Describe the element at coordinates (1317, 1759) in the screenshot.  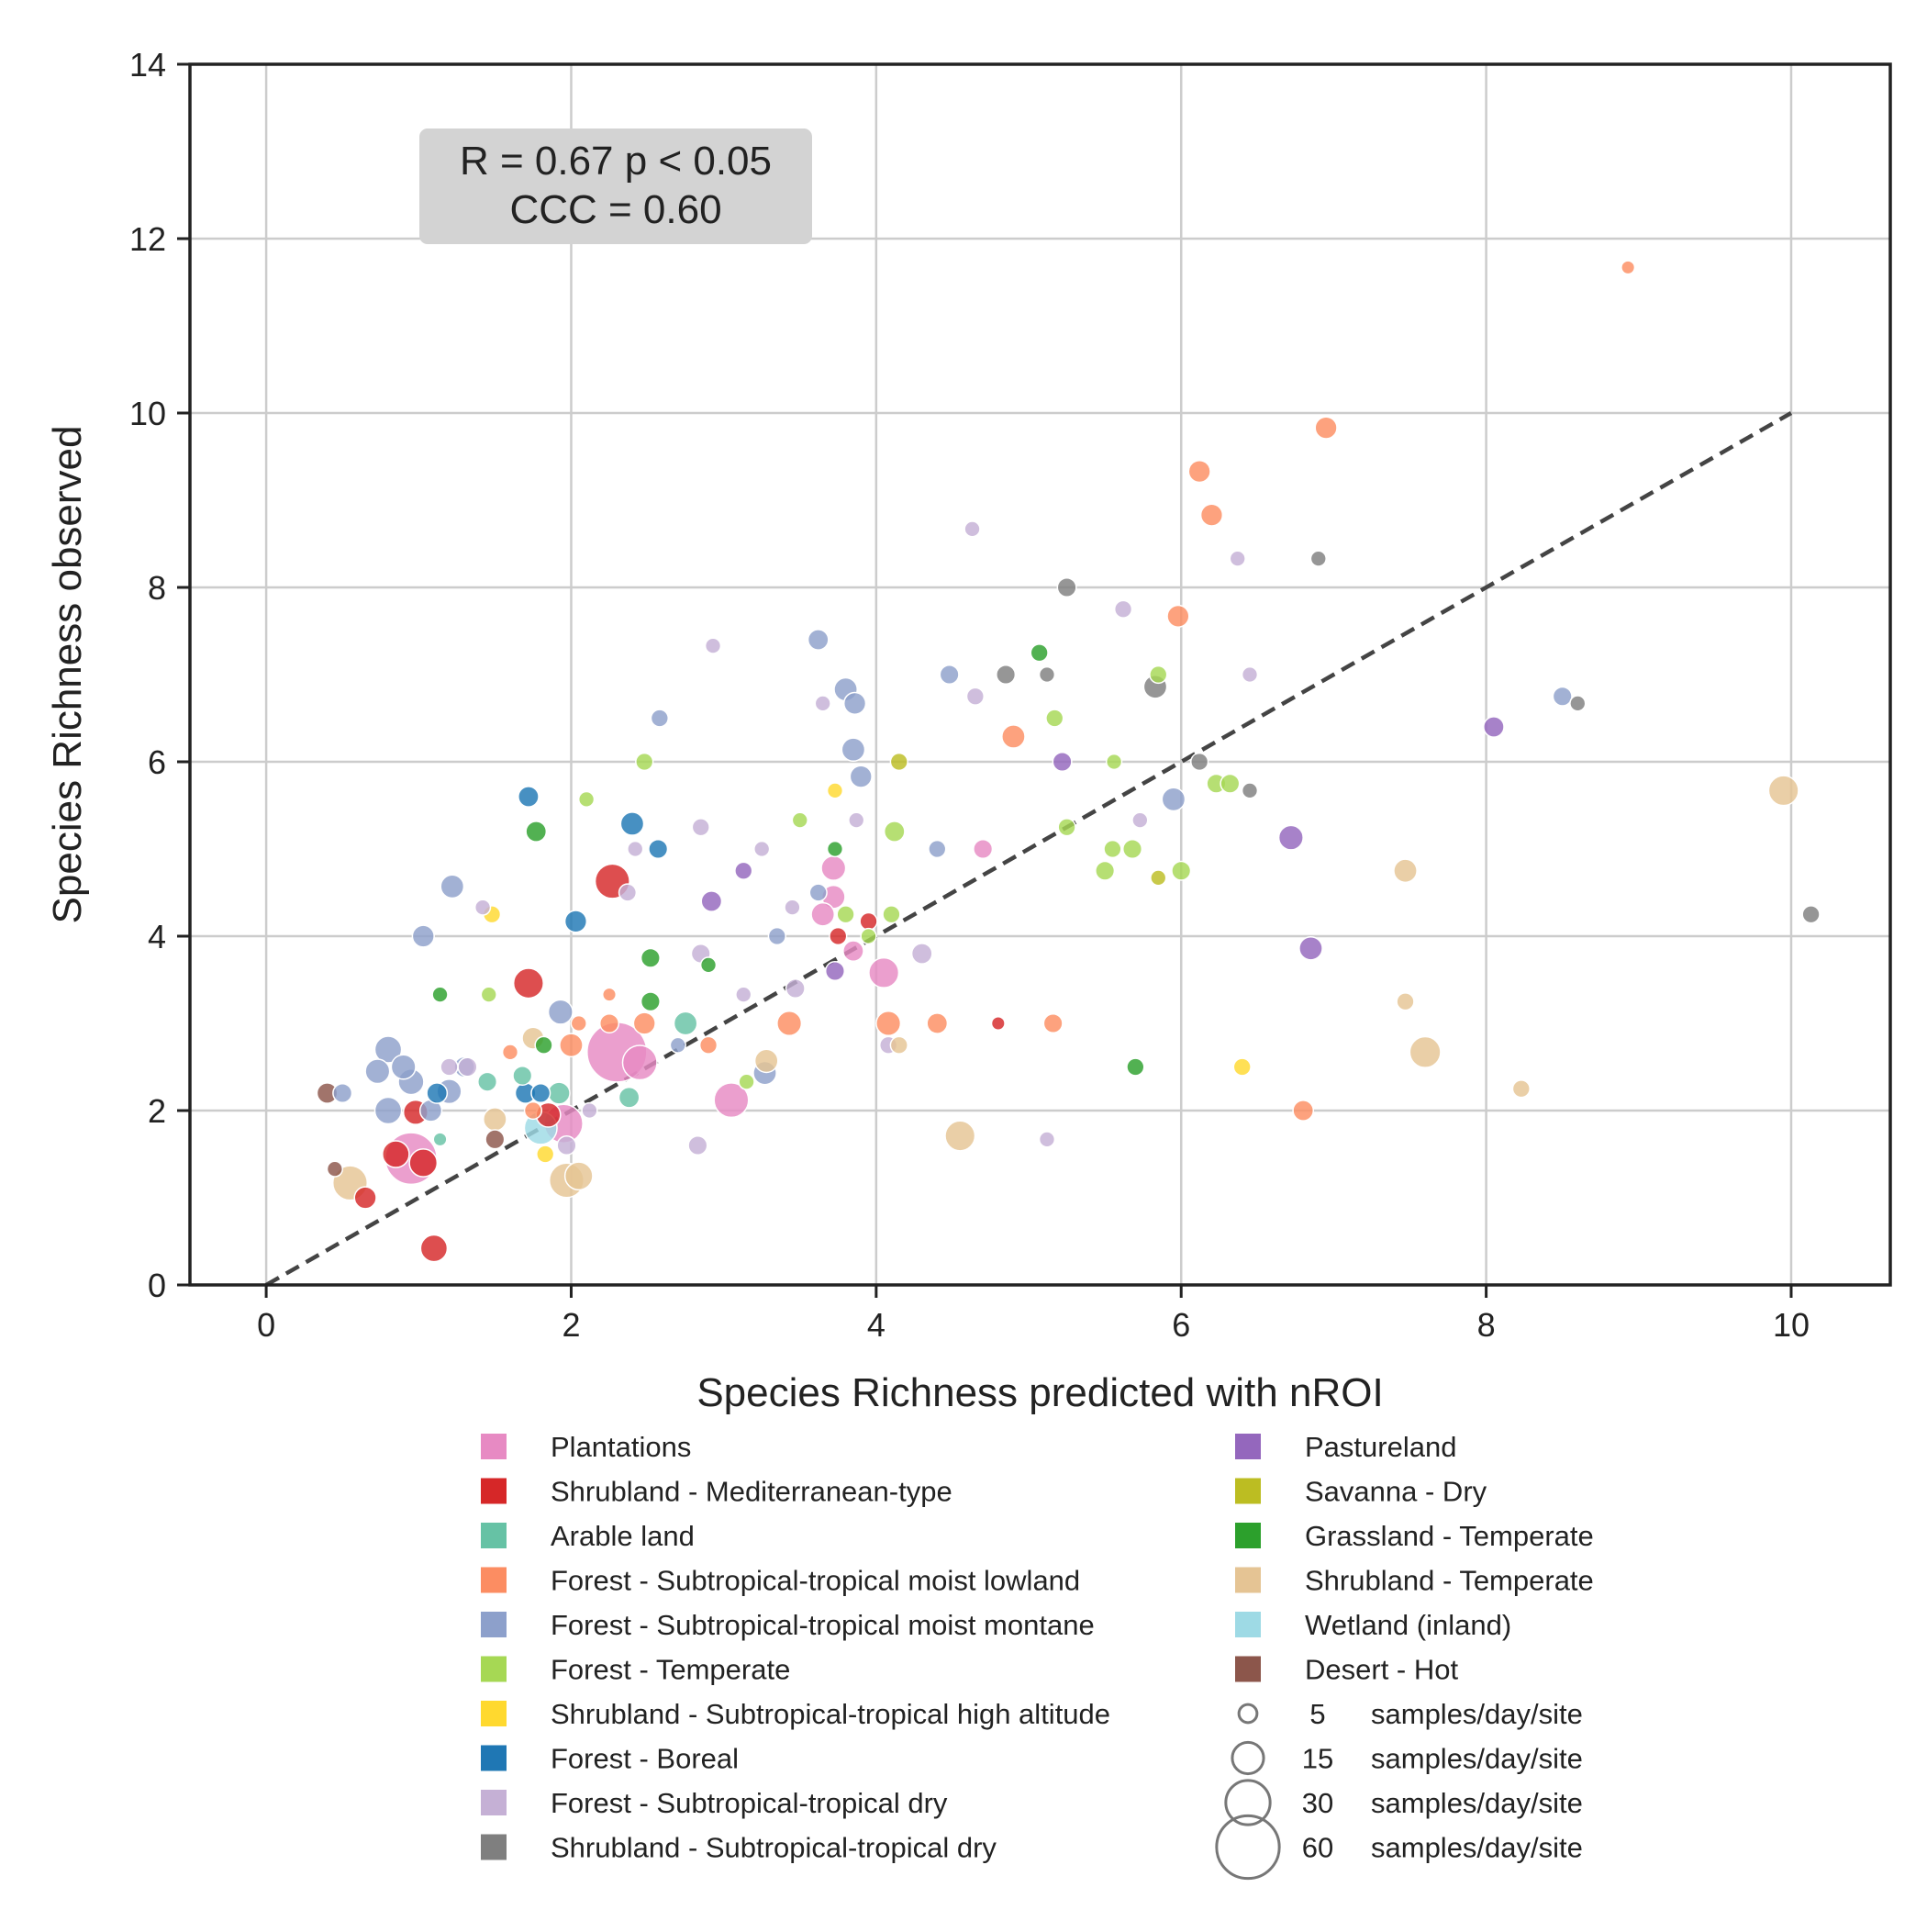
I see `size-legend-value-1: 15` at that location.